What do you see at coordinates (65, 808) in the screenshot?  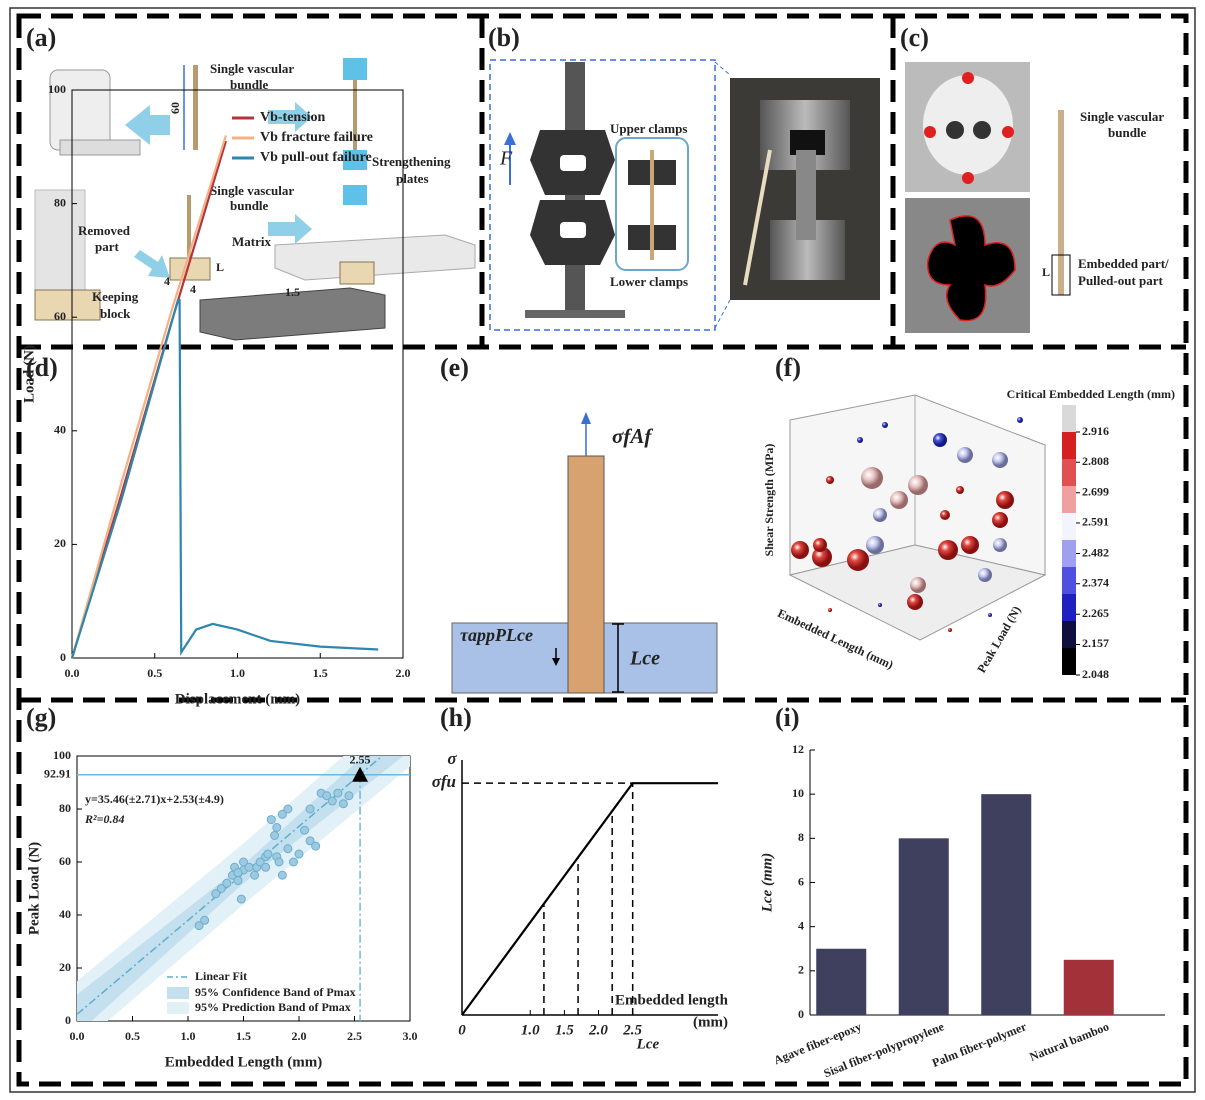 I see `y-tick-label: 80` at bounding box center [65, 808].